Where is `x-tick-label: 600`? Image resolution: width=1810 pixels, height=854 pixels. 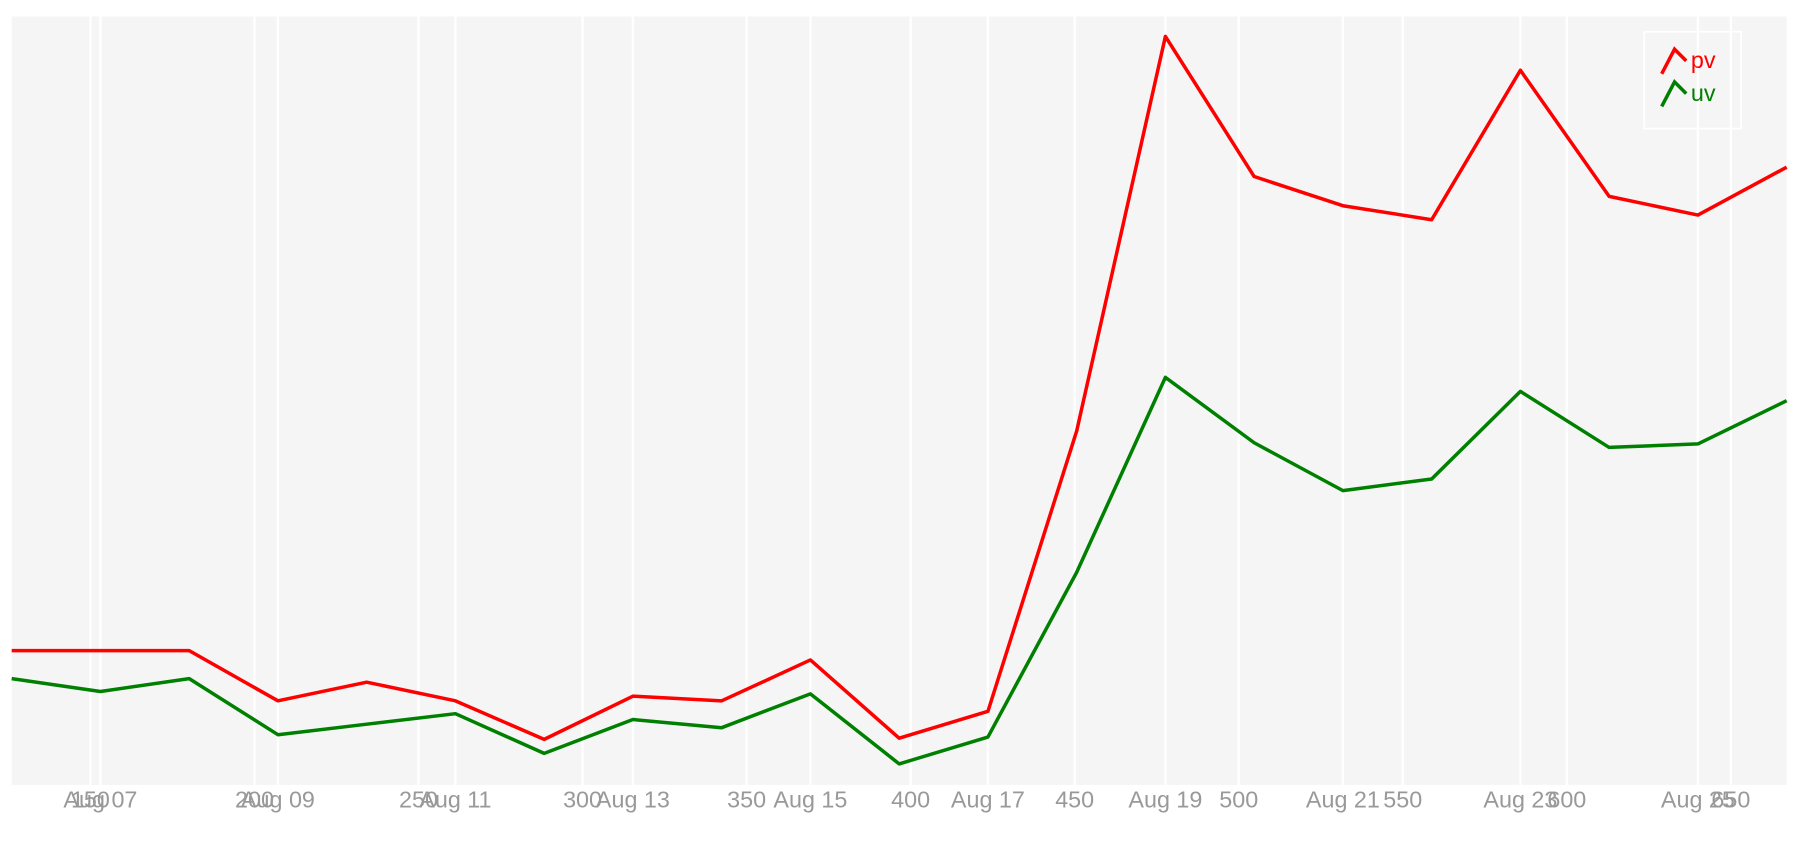
x-tick-label: 600 is located at coordinates (1566, 799).